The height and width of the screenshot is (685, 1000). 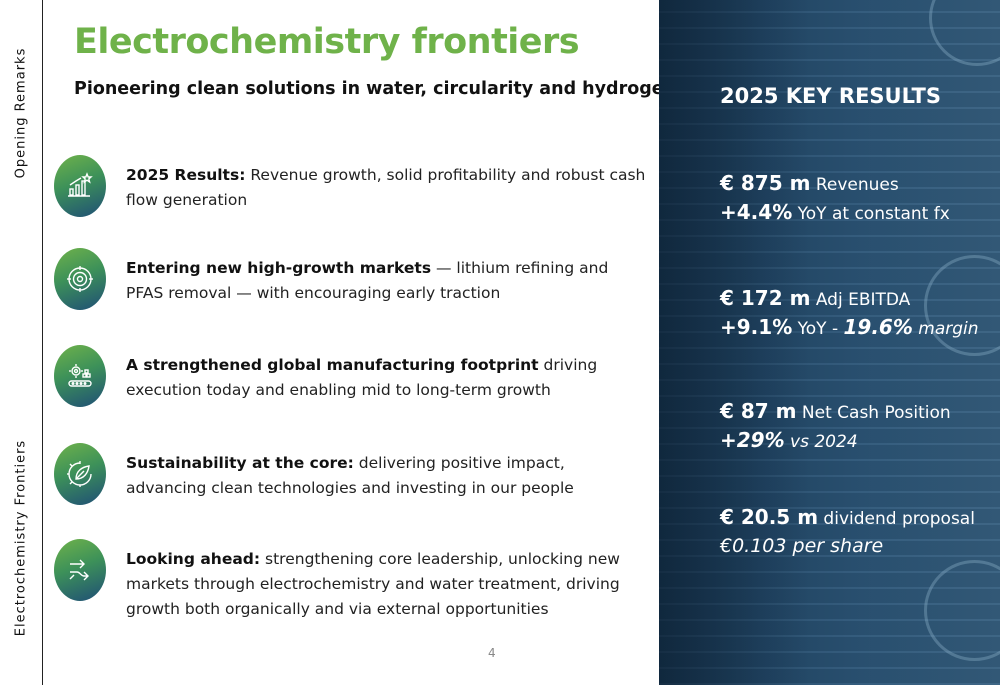 What do you see at coordinates (279, 268) in the screenshot?
I see `highlight-bold: Entering new high-growth markets` at bounding box center [279, 268].